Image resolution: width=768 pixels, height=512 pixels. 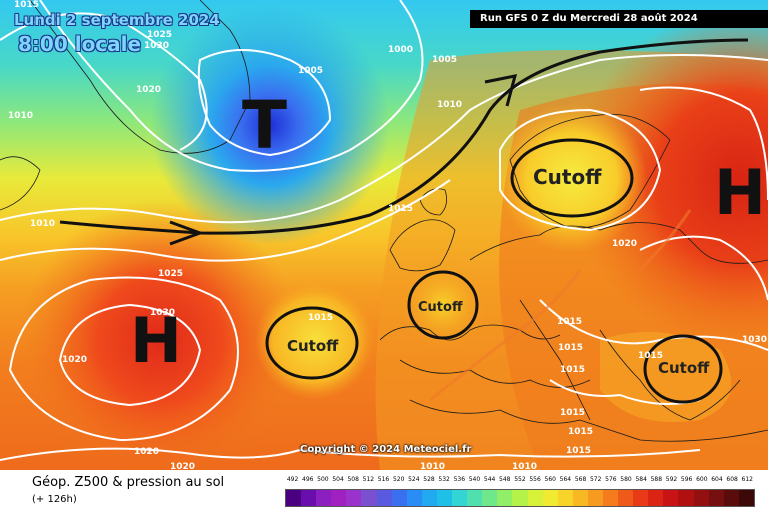 What do you see at coordinates (550, 479) in the screenshot?
I see `scale-value-label: 560` at bounding box center [550, 479].